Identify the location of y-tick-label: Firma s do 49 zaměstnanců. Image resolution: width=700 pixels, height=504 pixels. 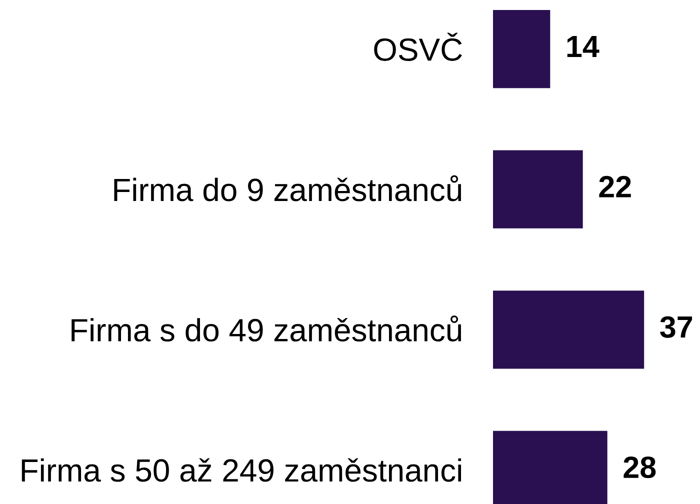
(267, 328).